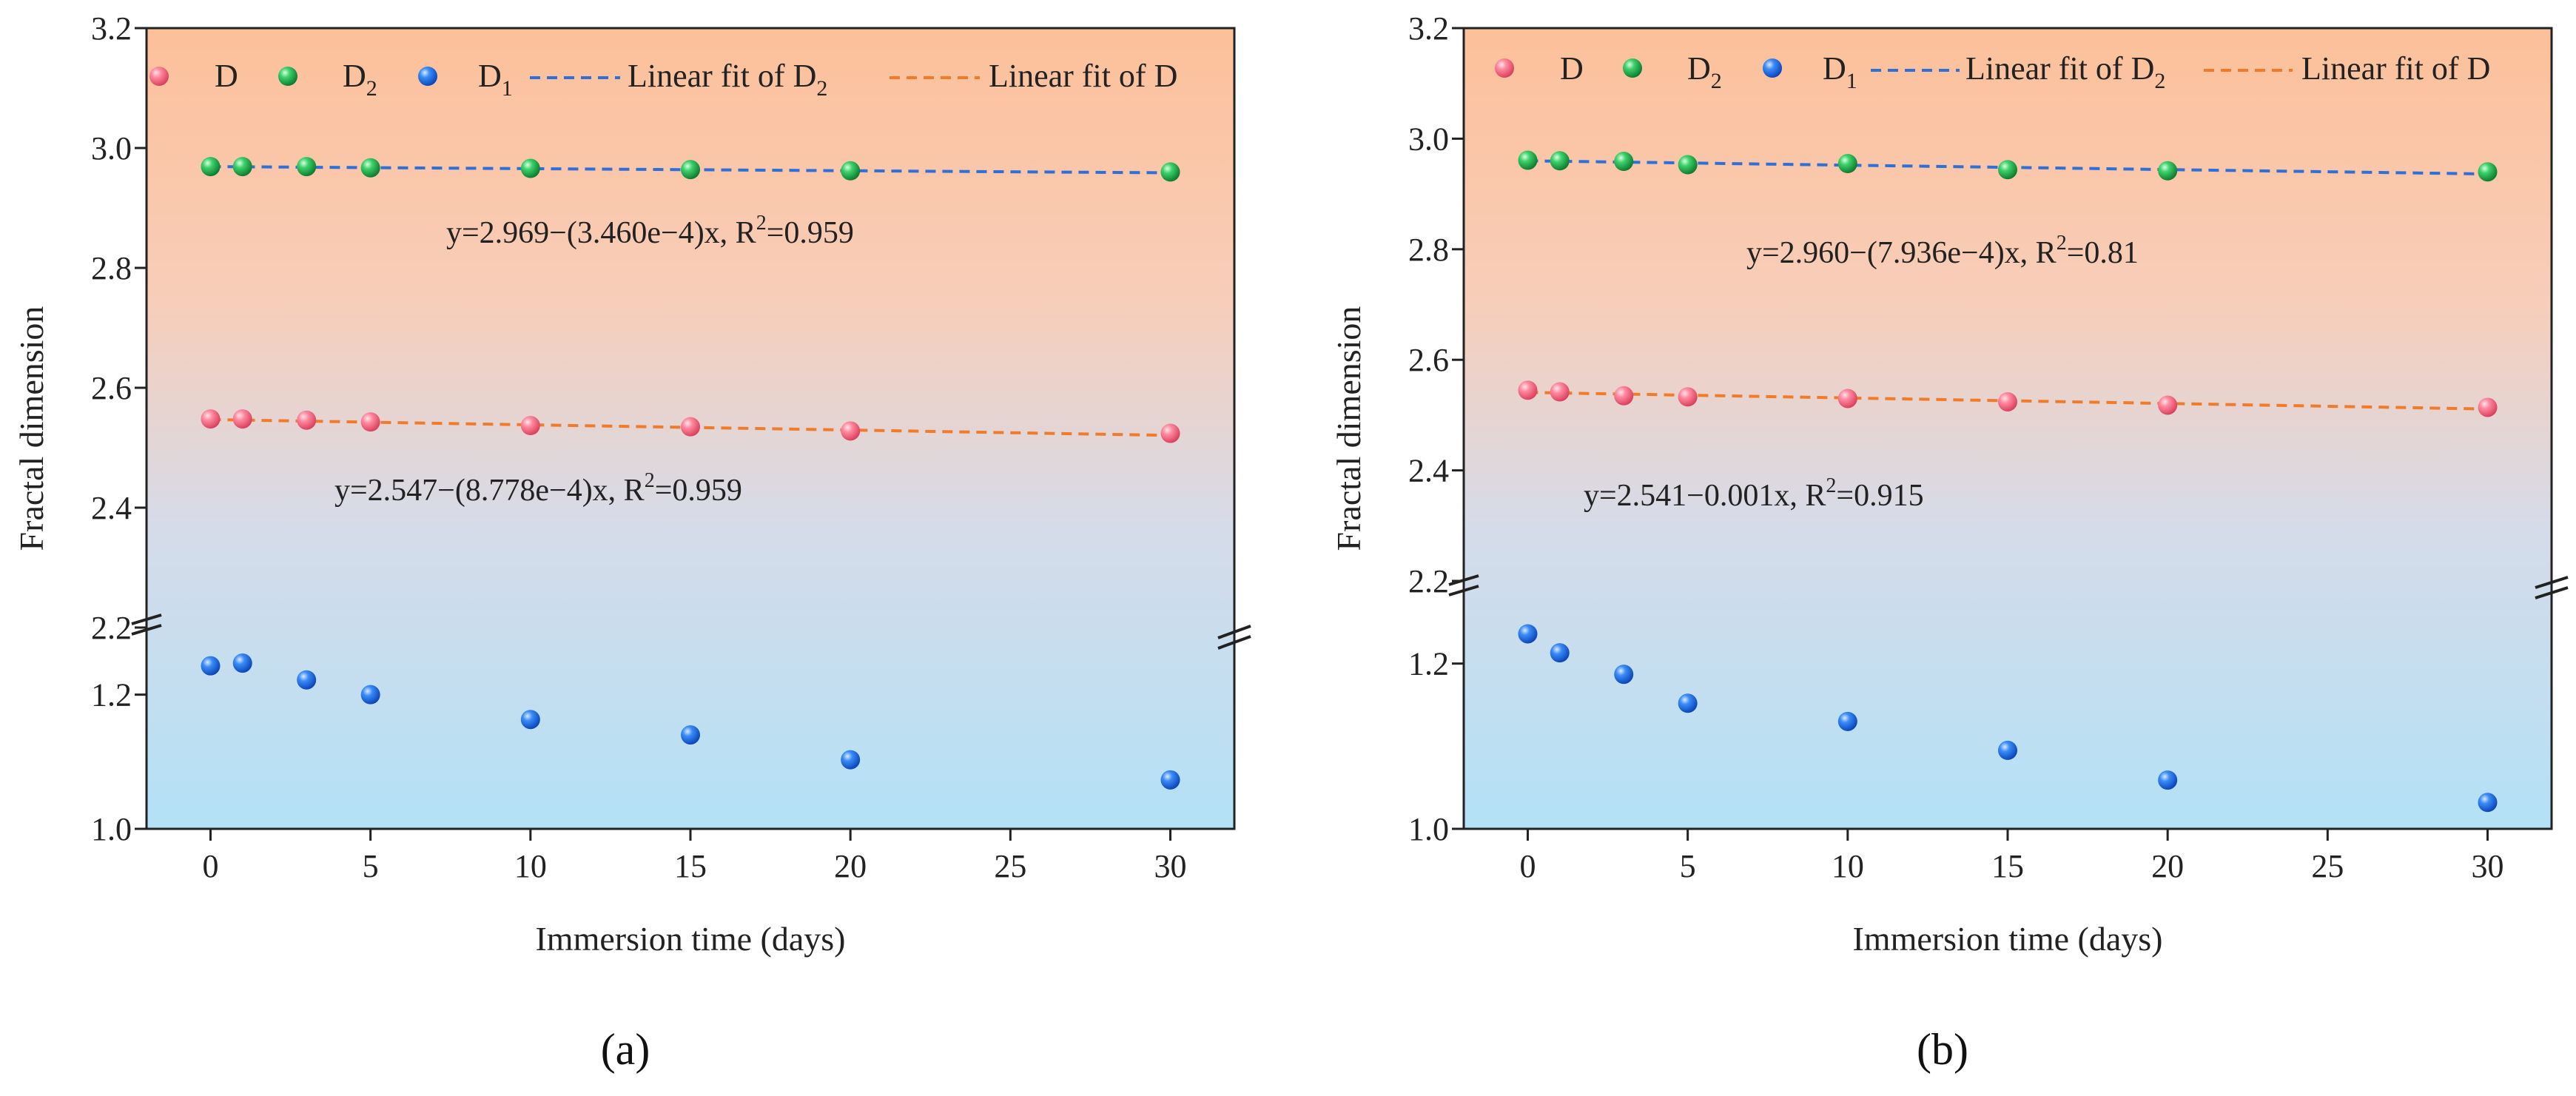  What do you see at coordinates (495, 79) in the screenshot?
I see `legend-label-d1: D1` at bounding box center [495, 79].